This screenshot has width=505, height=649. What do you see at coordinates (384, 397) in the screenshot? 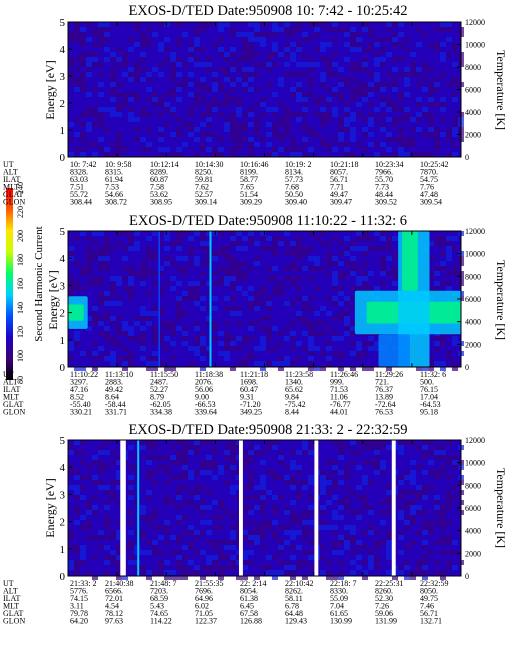
I see `orbit-table-cell: 13.89` at bounding box center [384, 397].